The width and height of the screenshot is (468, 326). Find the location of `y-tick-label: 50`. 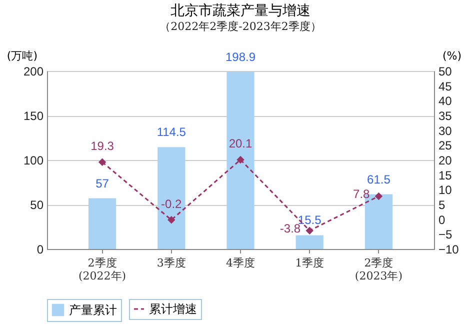

y-tick-label: 50 is located at coordinates (37, 205).